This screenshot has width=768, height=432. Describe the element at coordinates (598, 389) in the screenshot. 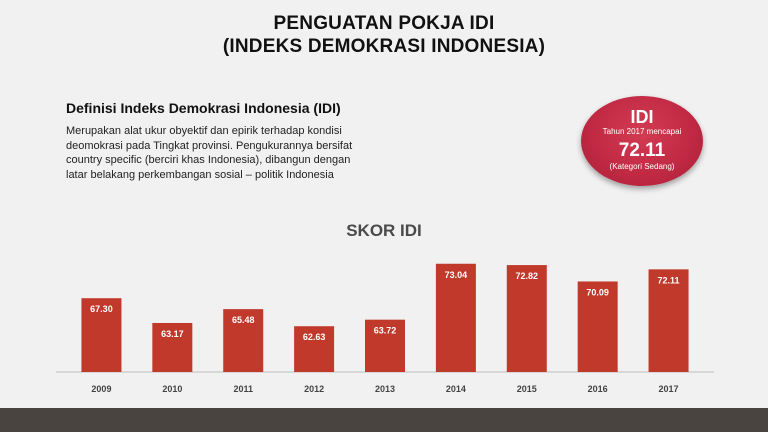

I see `x-tick-2016: 2016` at that location.